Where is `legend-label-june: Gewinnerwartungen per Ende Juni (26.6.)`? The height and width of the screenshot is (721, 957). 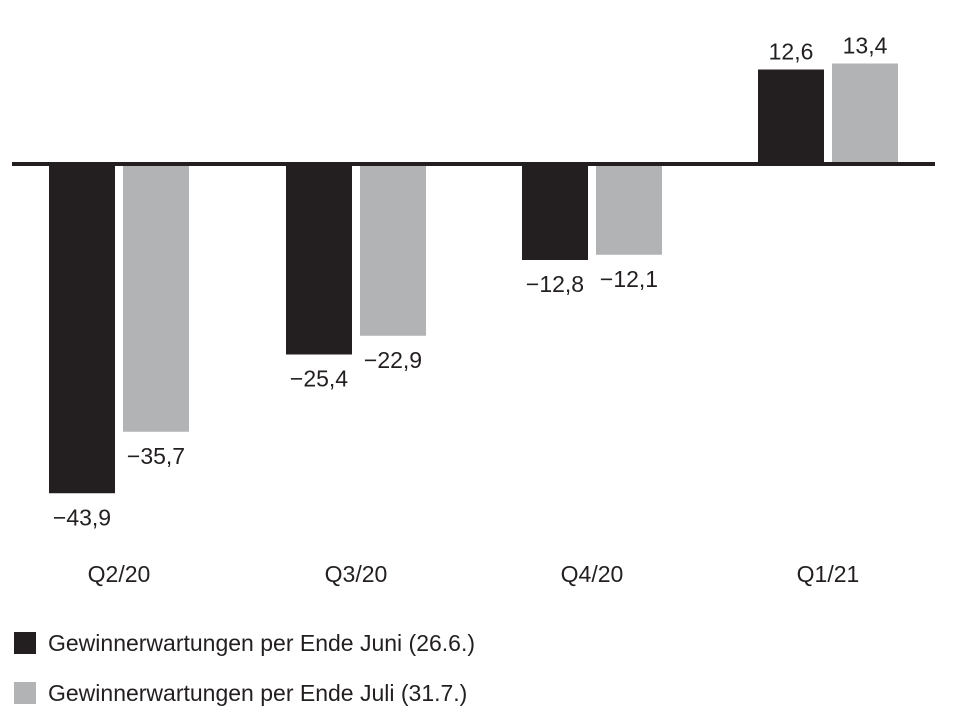 legend-label-june: Gewinnerwartungen per Ende Juni (26.6.) is located at coordinates (262, 643).